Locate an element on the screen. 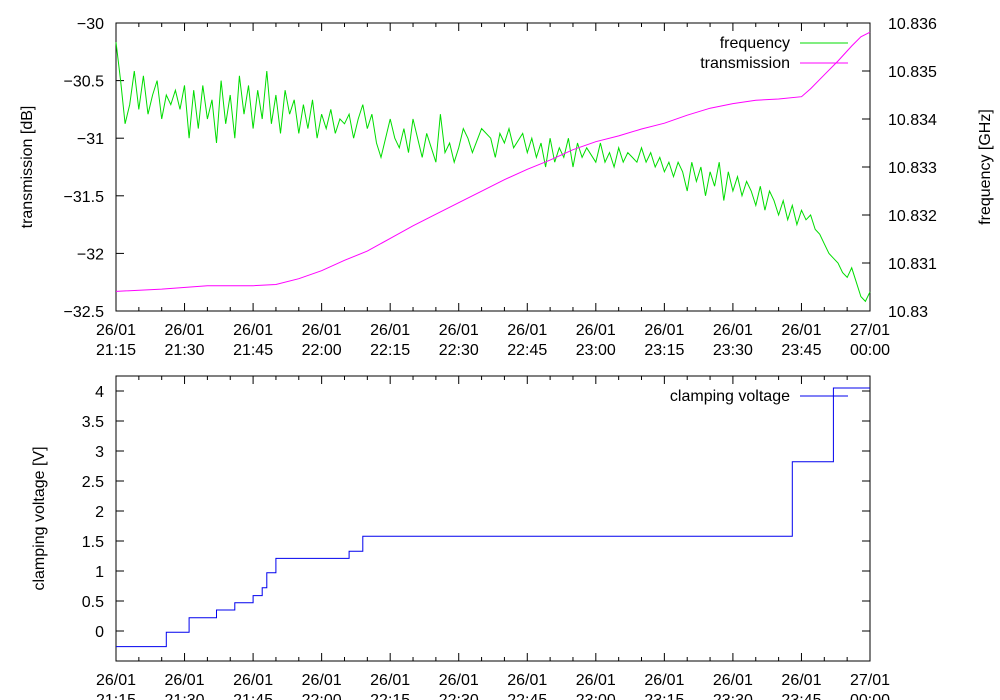 The image size is (1000, 700). y-tick-label: 0 is located at coordinates (99, 632).